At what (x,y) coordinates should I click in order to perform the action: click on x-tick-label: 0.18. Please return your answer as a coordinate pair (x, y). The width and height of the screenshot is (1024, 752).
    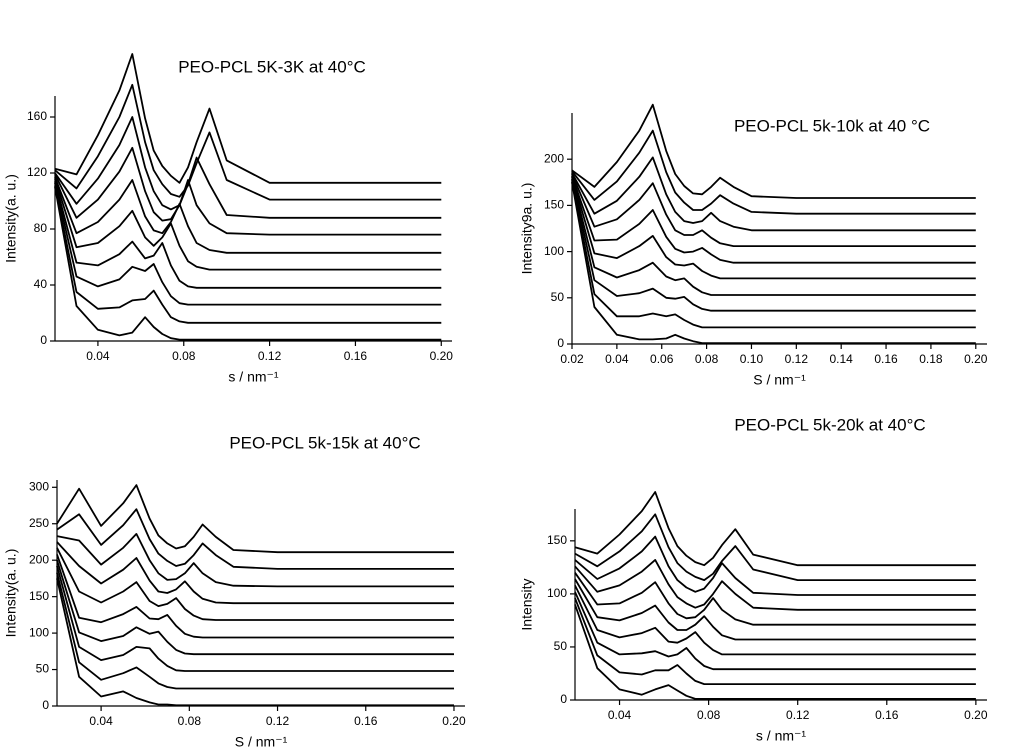
    Looking at the image, I should click on (931, 359).